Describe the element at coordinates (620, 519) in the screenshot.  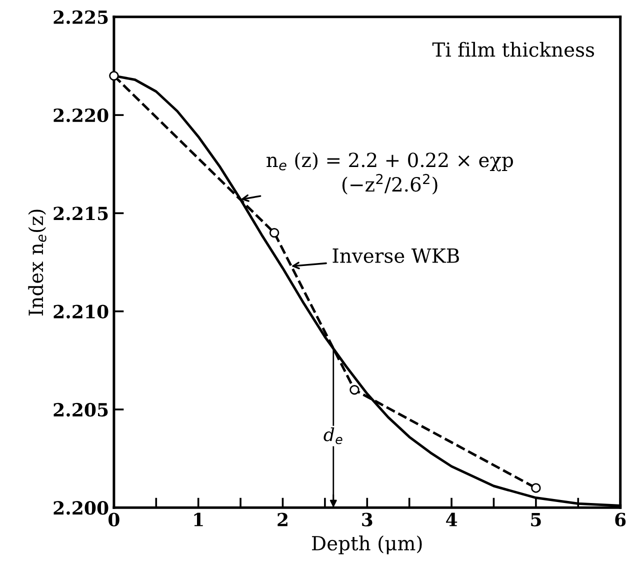
I see `x-tick-label: 6` at that location.